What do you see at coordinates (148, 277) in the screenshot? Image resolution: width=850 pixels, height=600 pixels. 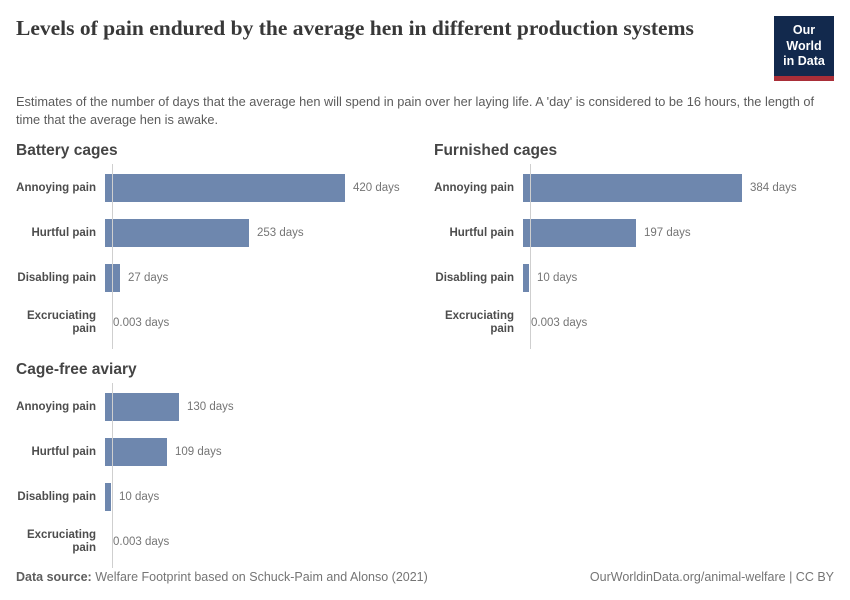 I see `bar-value-label: 27 days` at bounding box center [148, 277].